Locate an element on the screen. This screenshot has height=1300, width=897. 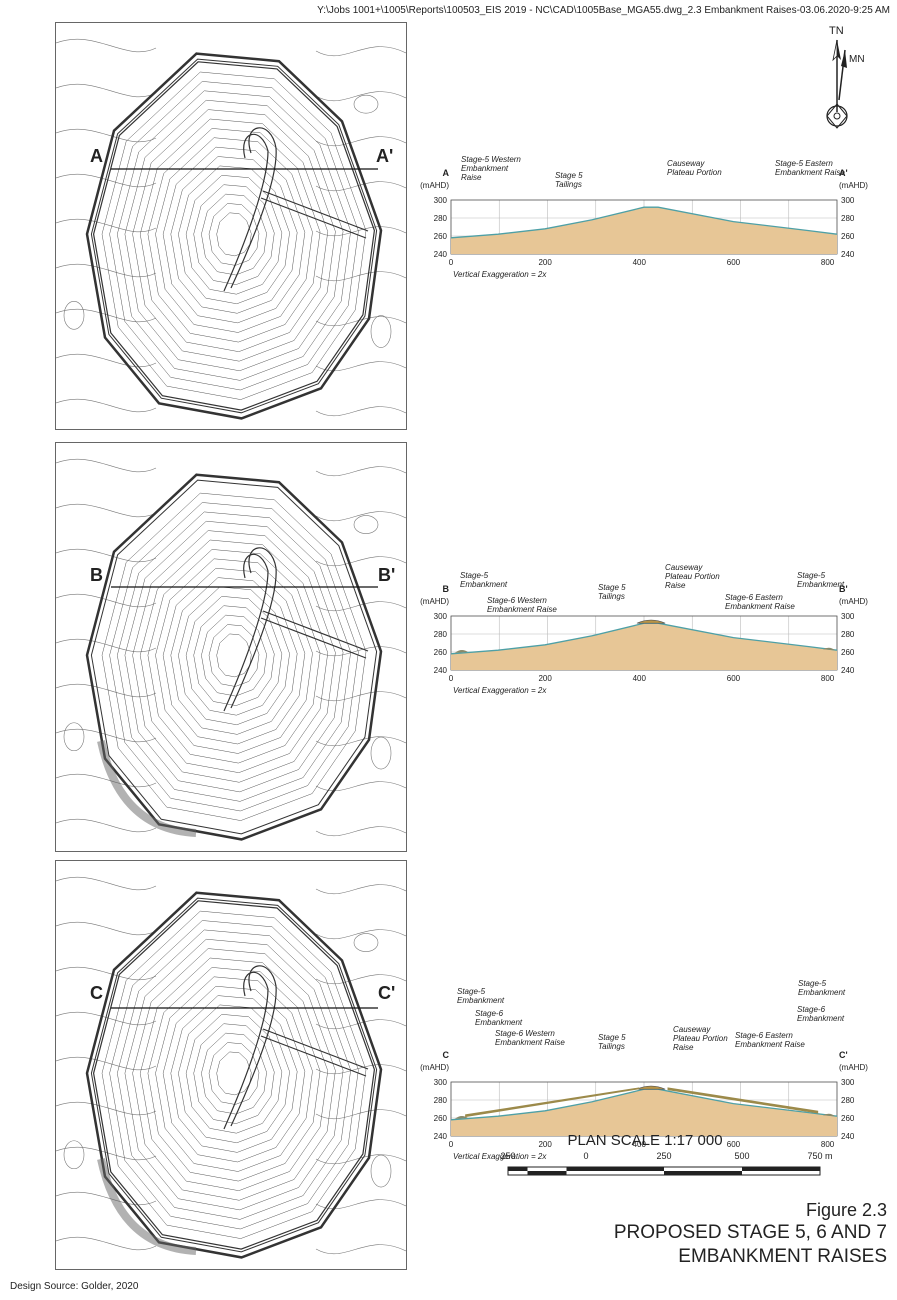
scale-tick: 0 is located at coordinates (586, 1156).